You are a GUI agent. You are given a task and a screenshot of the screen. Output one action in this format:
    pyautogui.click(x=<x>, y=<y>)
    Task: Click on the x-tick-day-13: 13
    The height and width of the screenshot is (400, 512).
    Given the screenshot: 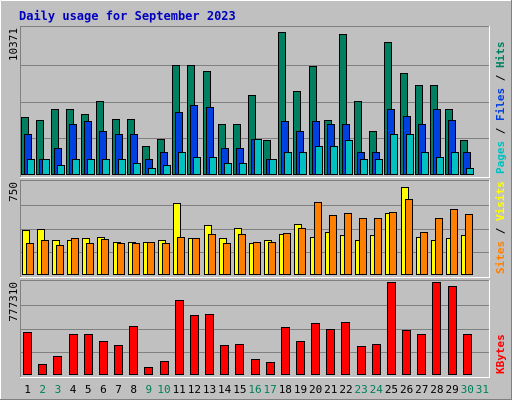 What is the action you would take?
    pyautogui.click(x=209, y=389)
    